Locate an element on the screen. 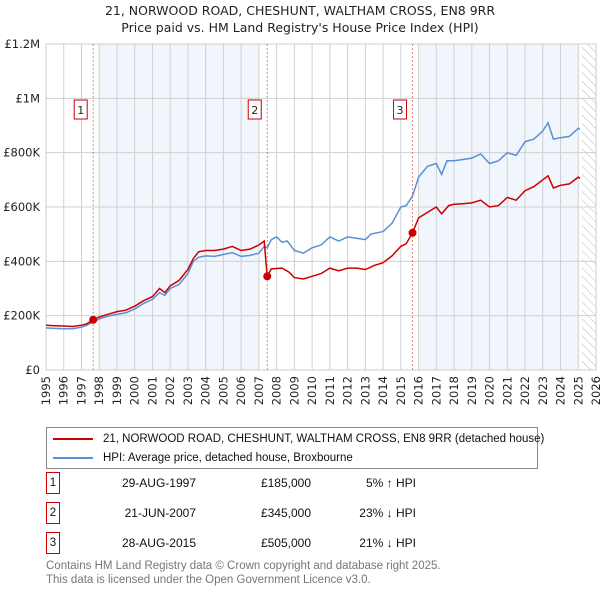 The height and width of the screenshot is (590, 600). x-tick-label: 2018 is located at coordinates (454, 390).